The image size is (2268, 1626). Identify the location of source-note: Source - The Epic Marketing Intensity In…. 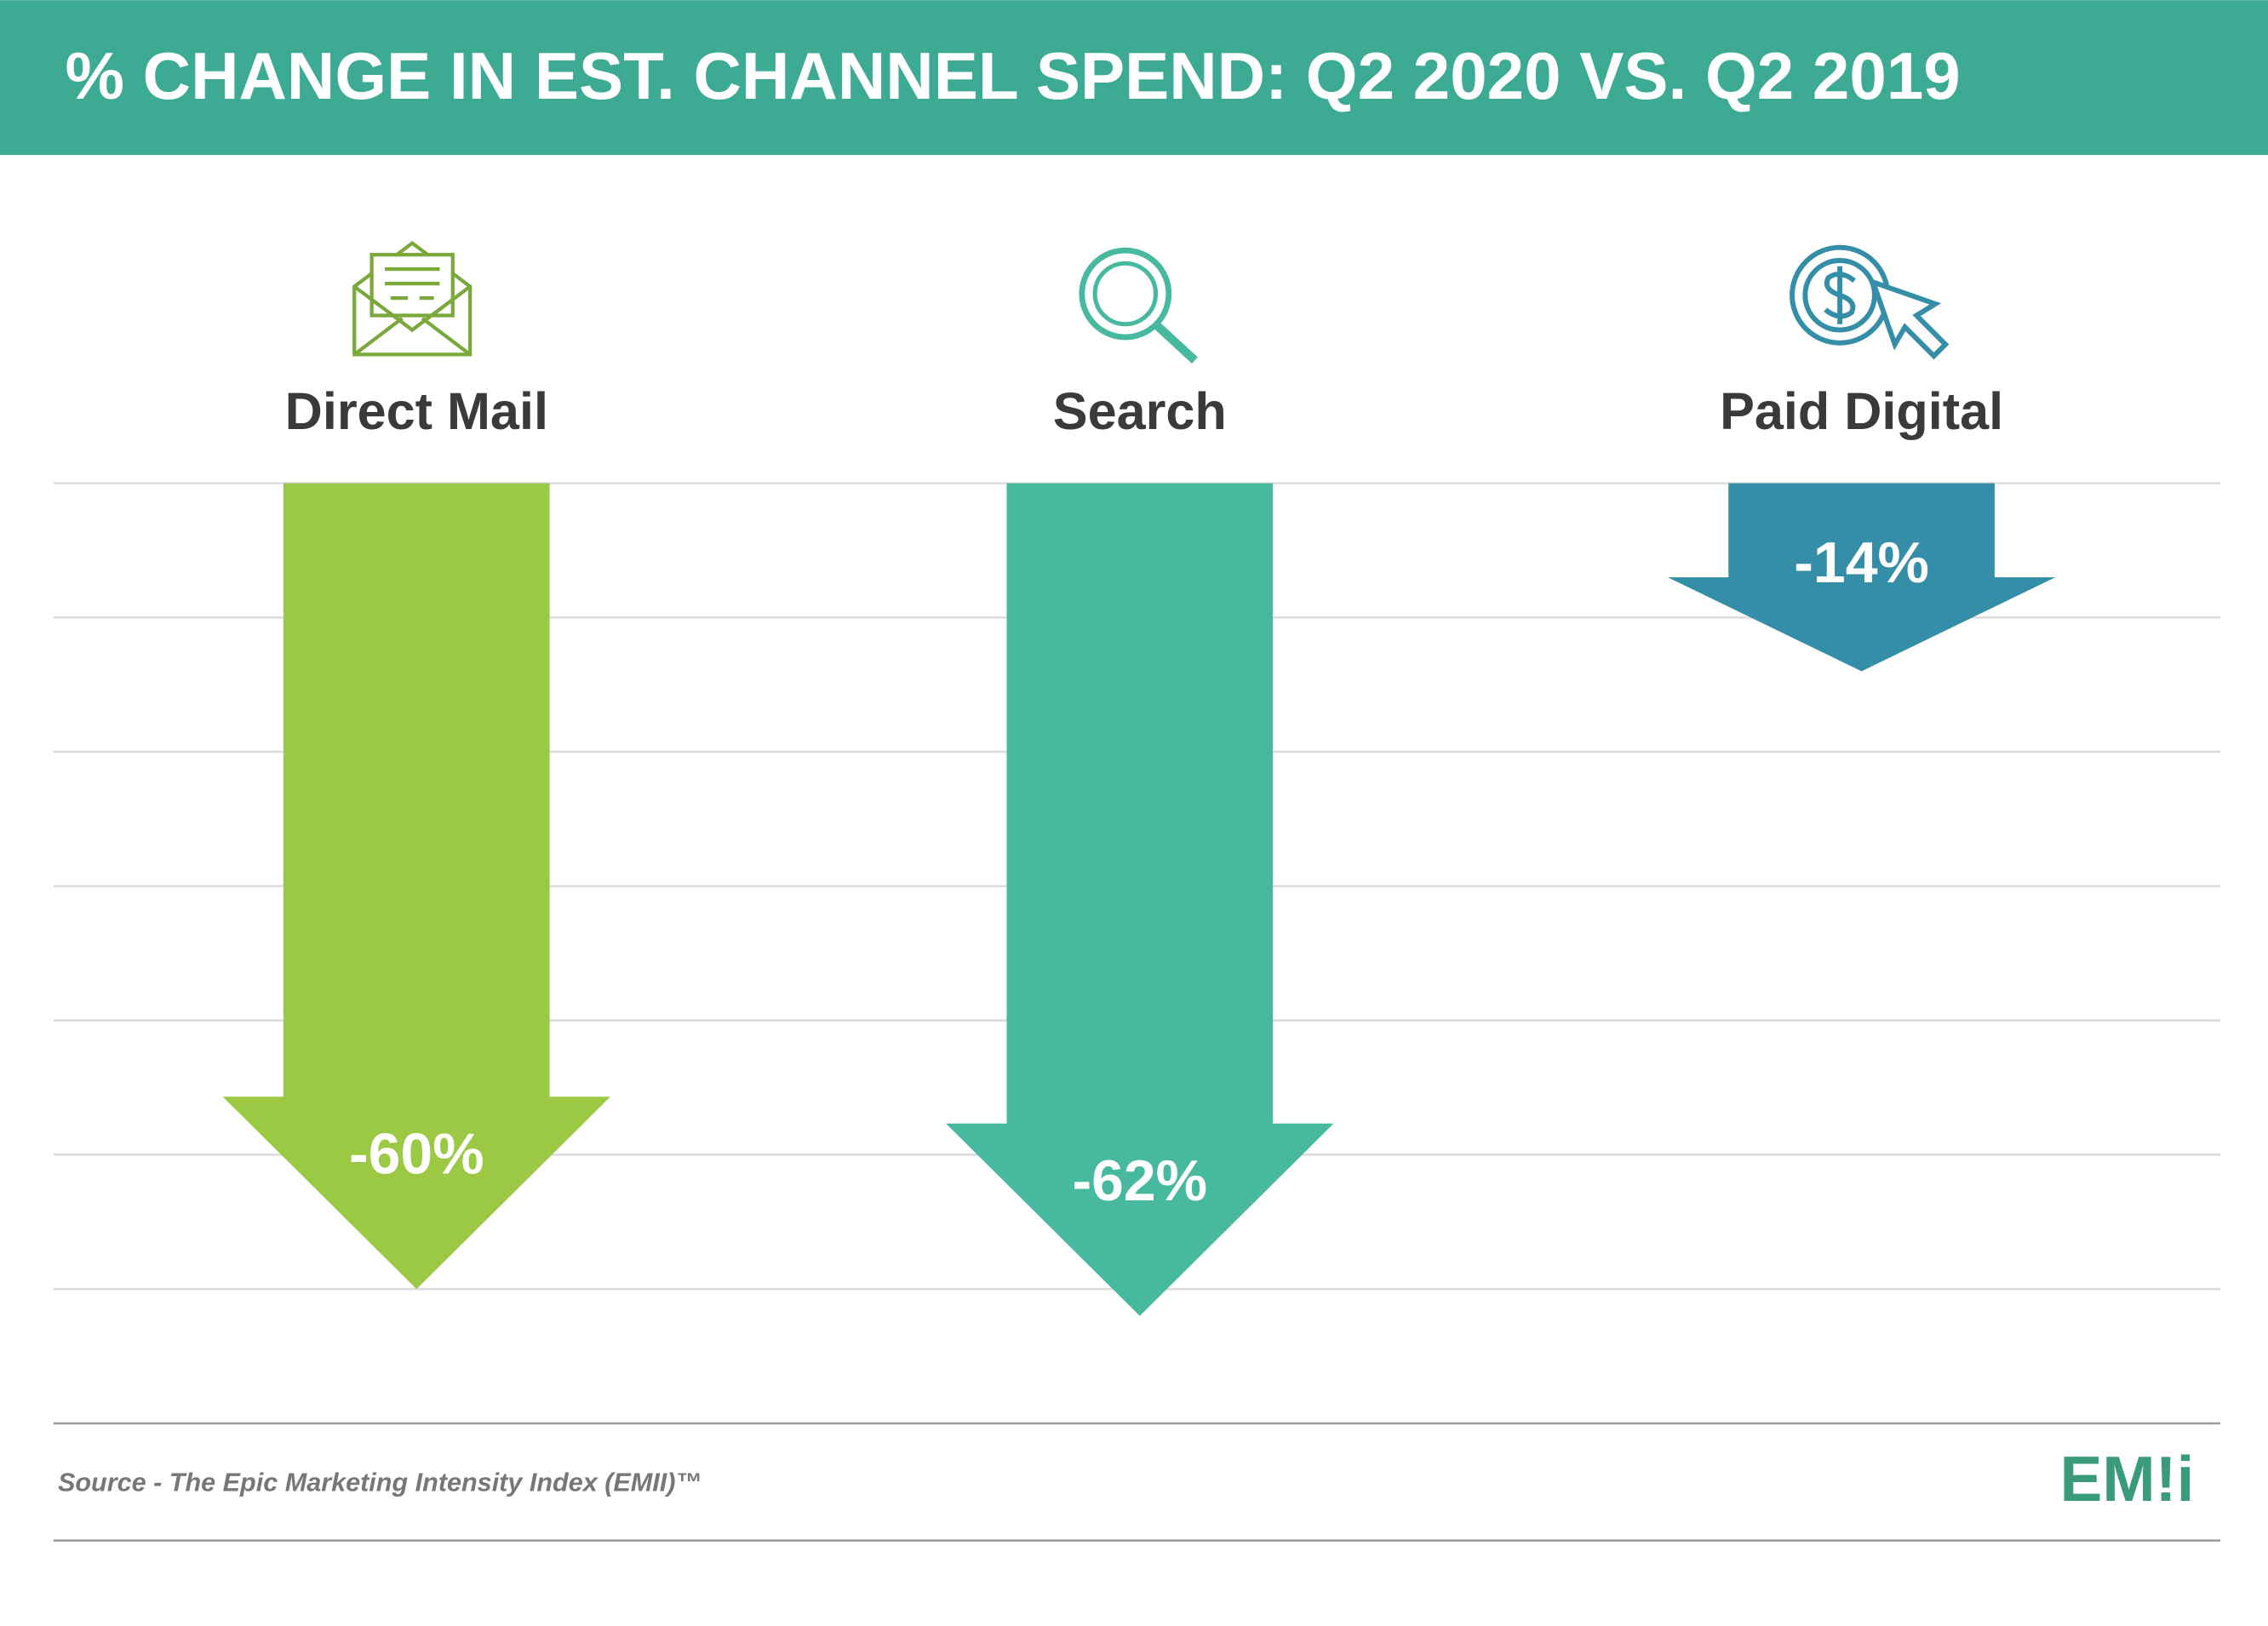
(380, 1483).